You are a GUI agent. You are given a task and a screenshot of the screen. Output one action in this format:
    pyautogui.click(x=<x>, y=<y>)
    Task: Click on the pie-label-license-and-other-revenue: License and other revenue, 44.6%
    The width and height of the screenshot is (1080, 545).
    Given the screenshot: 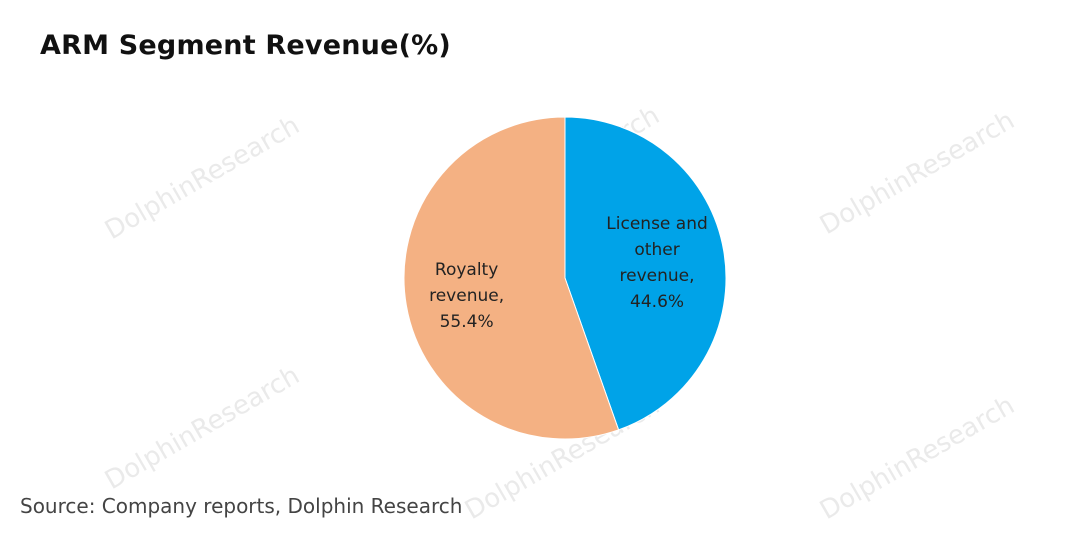 What is the action you would take?
    pyautogui.click(x=656, y=263)
    